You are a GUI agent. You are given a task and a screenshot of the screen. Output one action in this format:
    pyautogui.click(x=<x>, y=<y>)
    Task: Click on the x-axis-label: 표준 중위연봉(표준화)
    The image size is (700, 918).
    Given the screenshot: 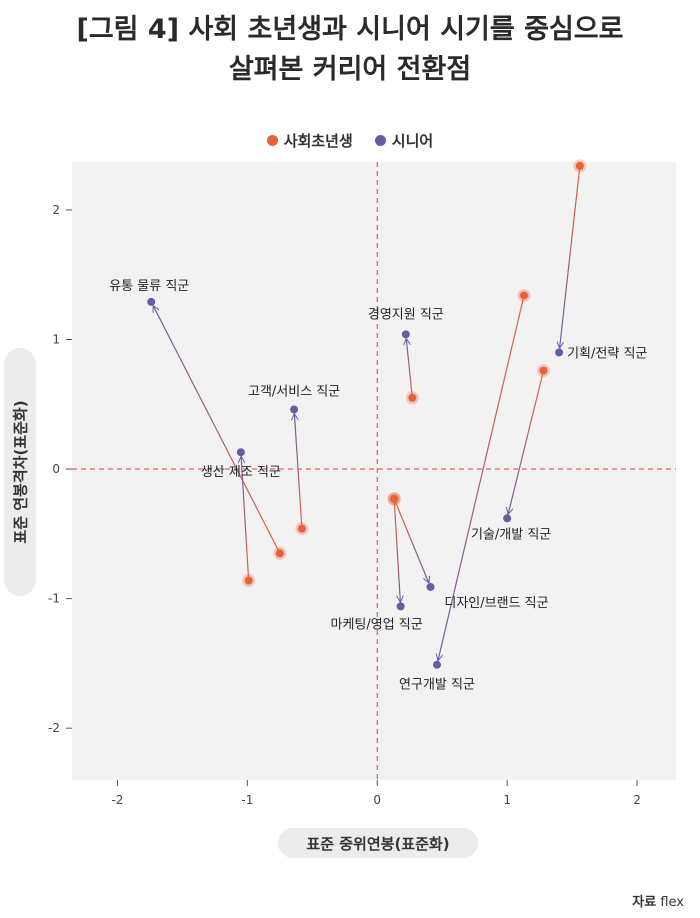 What is the action you would take?
    pyautogui.click(x=378, y=843)
    